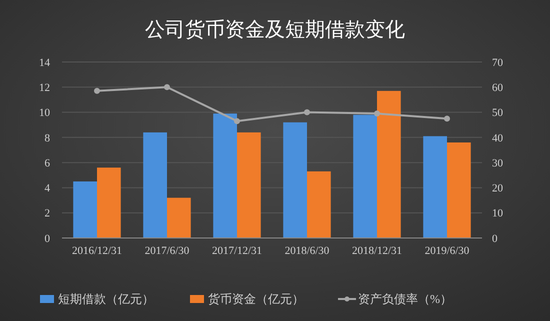  I want to click on x-tick-label: 2017/12/31, so click(237, 251).